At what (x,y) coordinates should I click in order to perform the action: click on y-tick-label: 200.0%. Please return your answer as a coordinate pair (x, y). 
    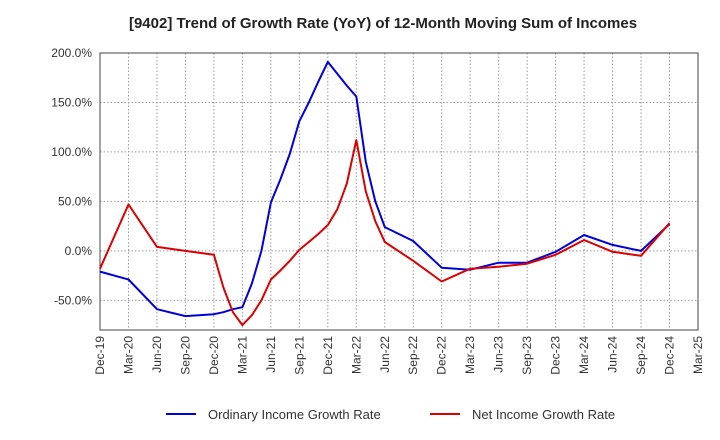
    Looking at the image, I should click on (71, 53).